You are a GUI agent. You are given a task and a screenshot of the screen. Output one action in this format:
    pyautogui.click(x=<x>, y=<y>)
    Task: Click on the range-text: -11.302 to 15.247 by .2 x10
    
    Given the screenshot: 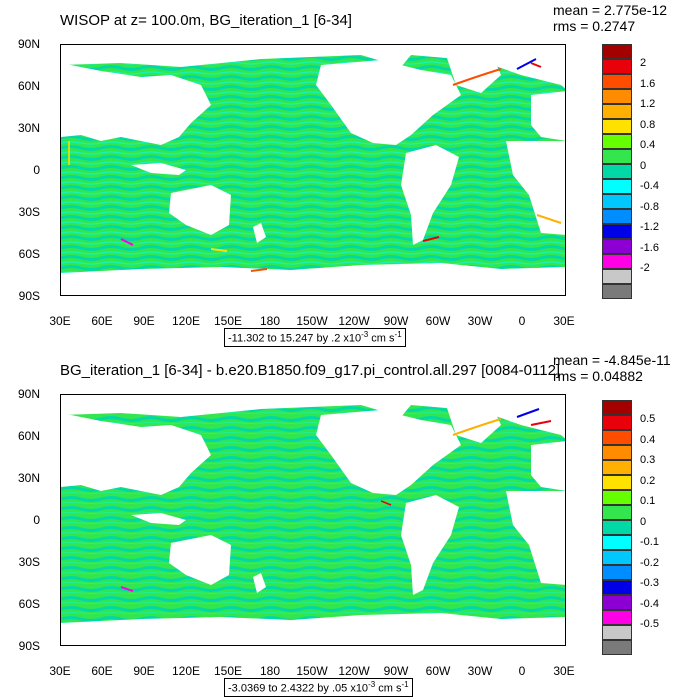 What is the action you would take?
    pyautogui.click(x=295, y=338)
    